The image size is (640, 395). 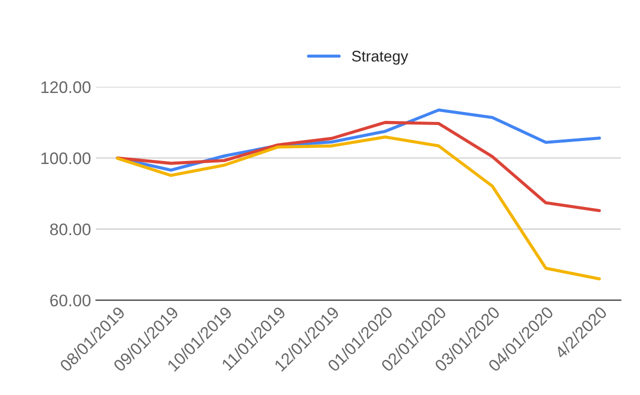 I want to click on y-tick-label: 80.00, so click(x=70, y=230).